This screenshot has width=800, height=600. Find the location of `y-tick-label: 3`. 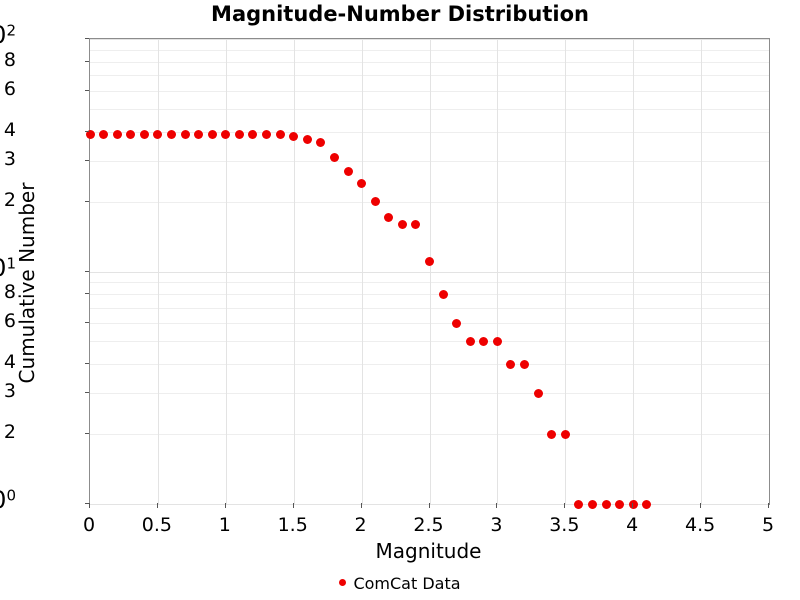

y-tick-label: 3 is located at coordinates (9, 158).